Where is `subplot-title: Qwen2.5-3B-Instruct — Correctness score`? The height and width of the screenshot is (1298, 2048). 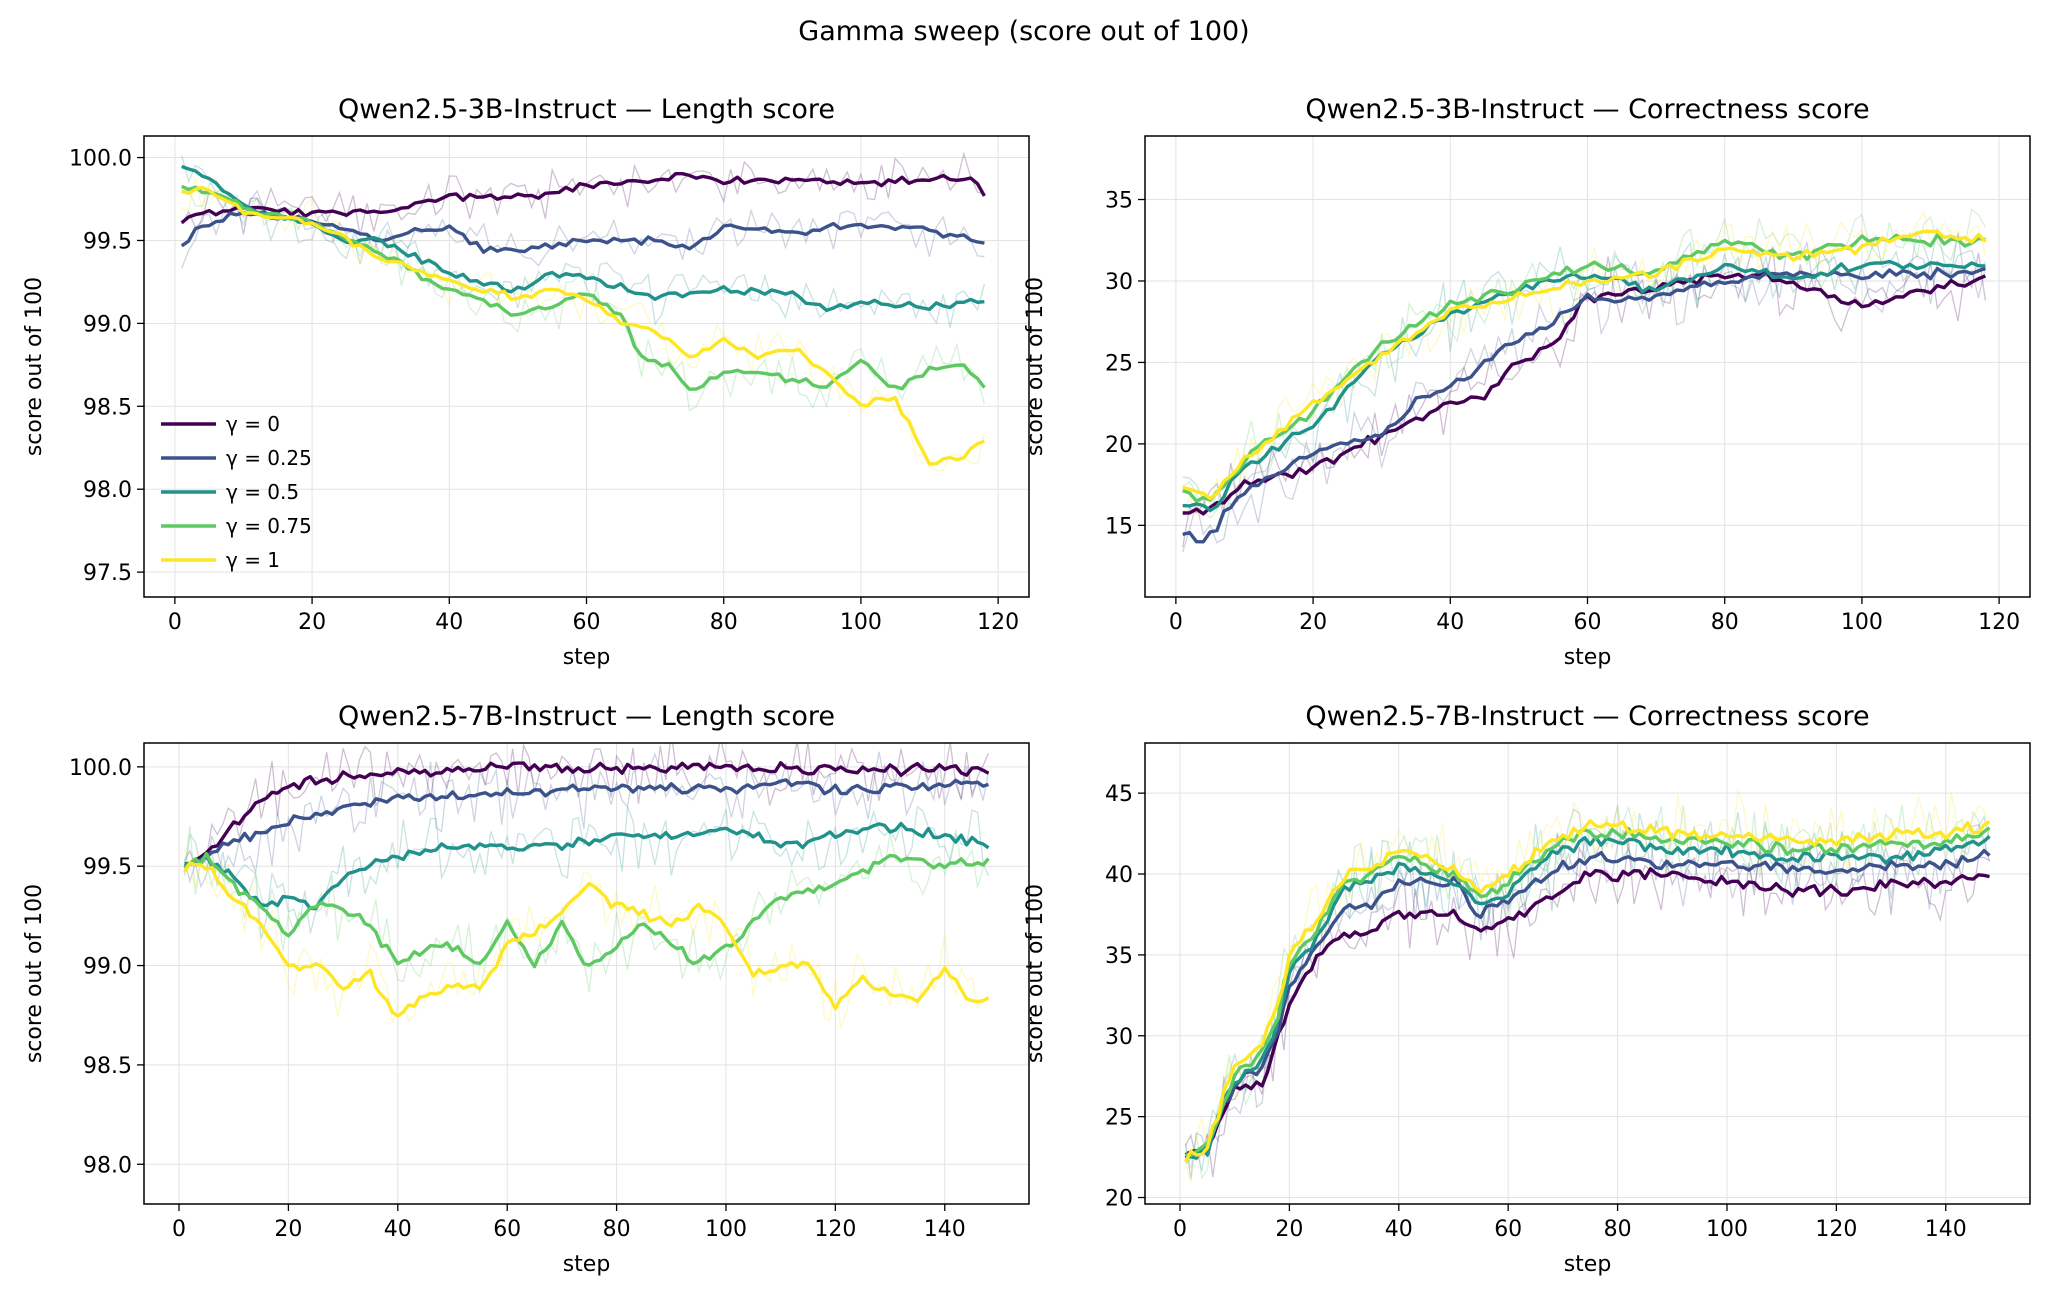
subplot-title: Qwen2.5-3B-Instruct — Correctness score is located at coordinates (1587, 109).